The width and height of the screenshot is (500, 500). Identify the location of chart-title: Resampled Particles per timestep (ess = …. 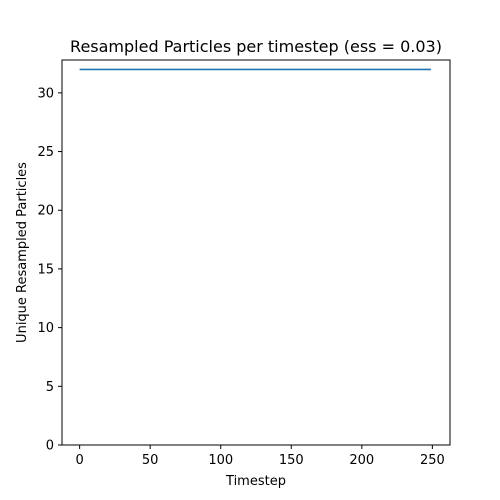
(256, 46).